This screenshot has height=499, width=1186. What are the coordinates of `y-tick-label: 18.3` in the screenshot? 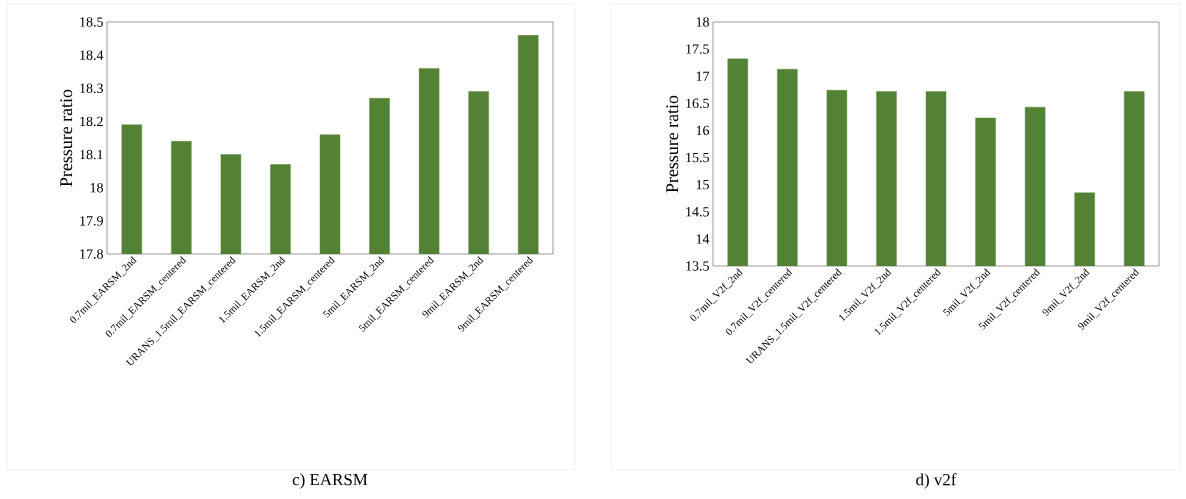 It's located at (91, 88).